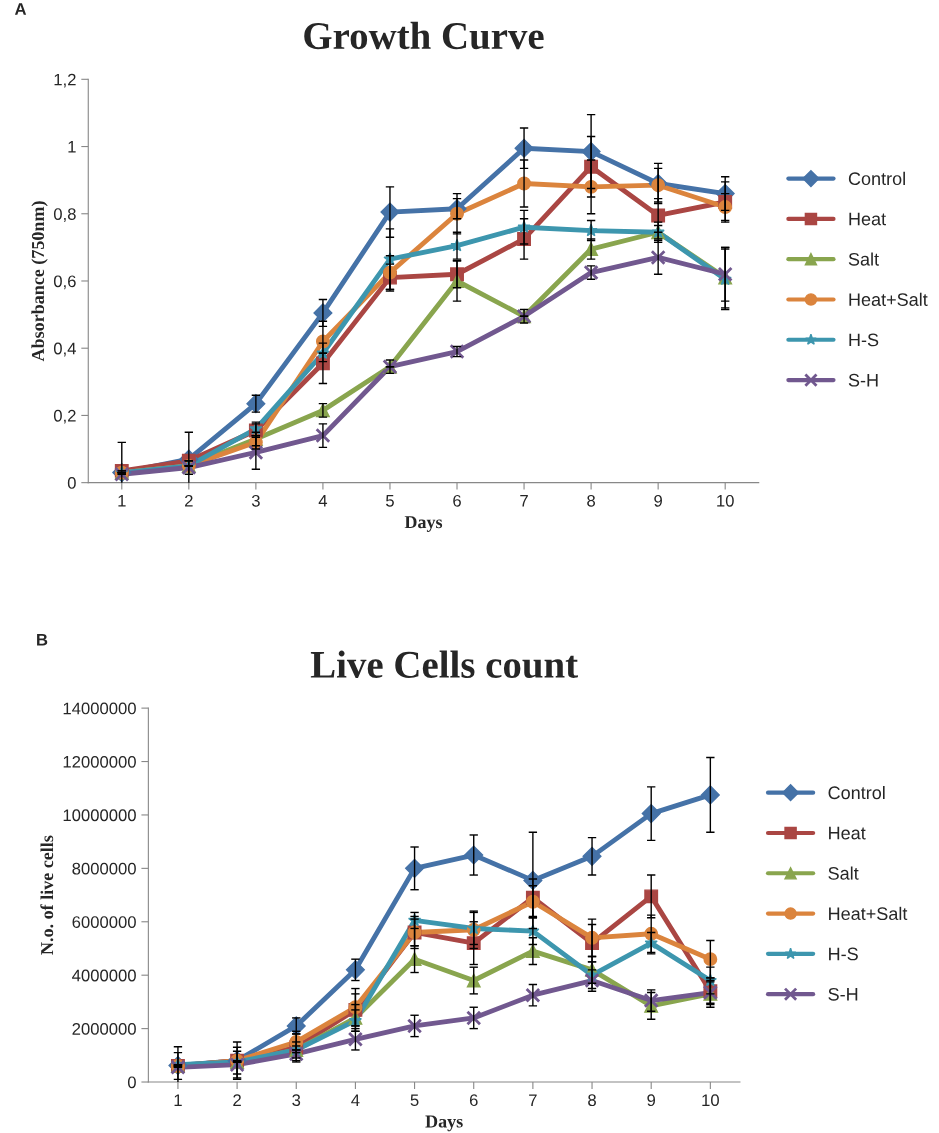  What do you see at coordinates (104, 1029) in the screenshot?
I see `y-tick-label: 2000000` at bounding box center [104, 1029].